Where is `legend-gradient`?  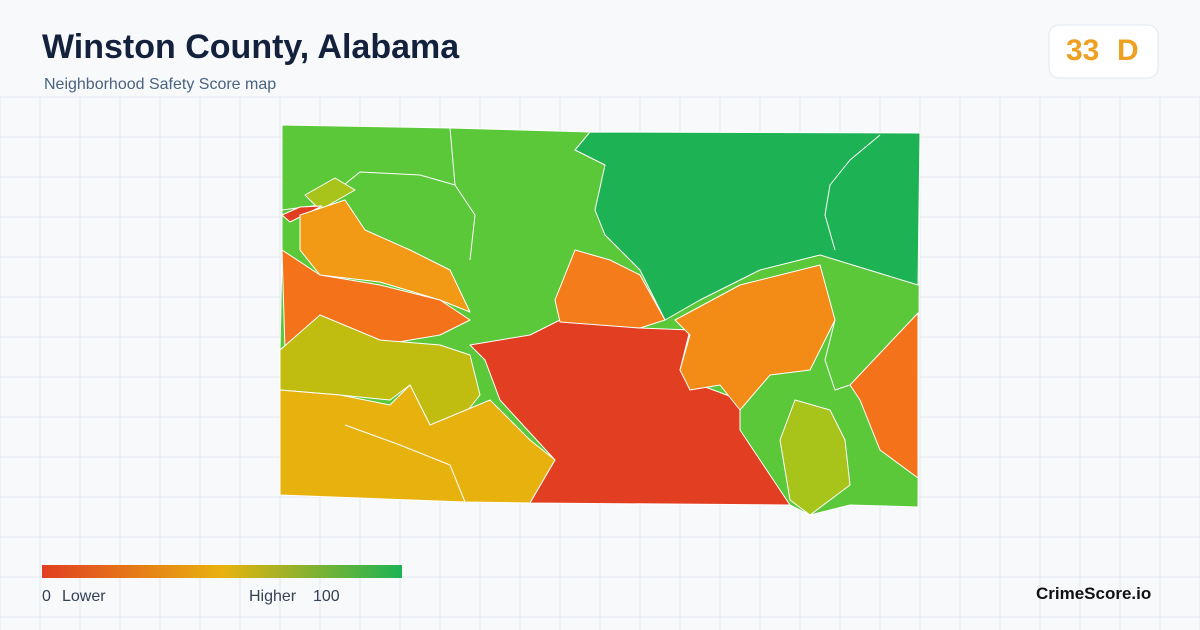 legend-gradient is located at coordinates (222, 571).